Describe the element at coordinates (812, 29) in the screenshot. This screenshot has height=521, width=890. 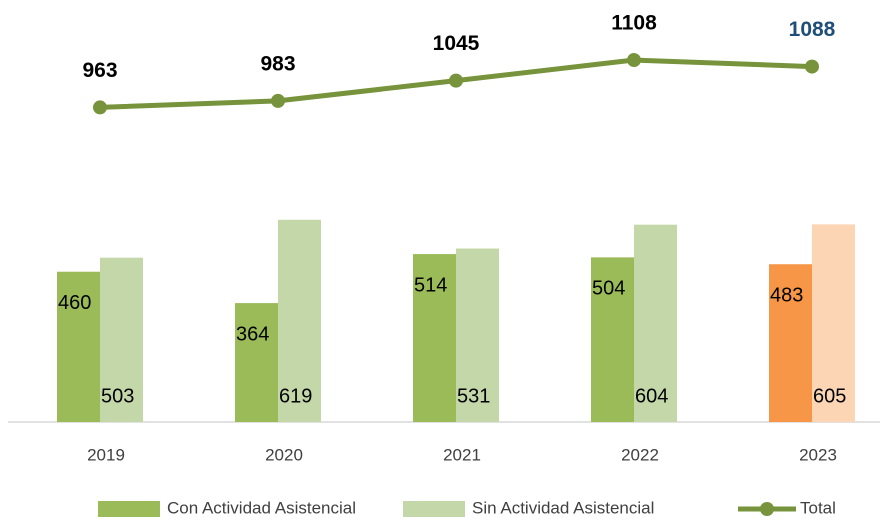
I see `total-label: 1088` at that location.